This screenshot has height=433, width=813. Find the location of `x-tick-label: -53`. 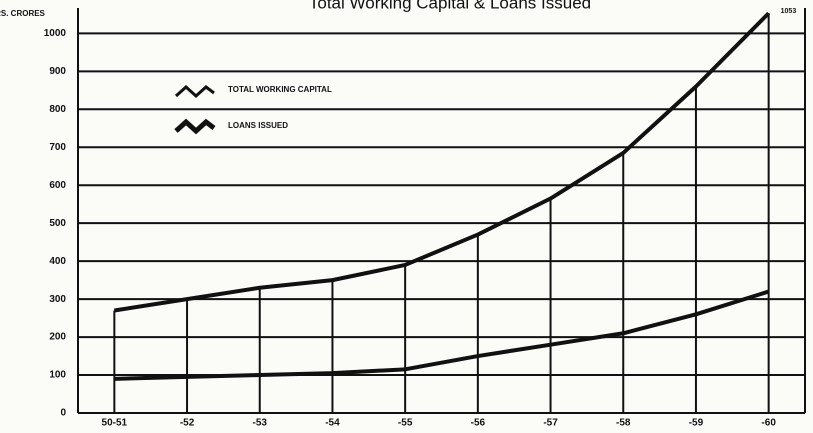

x-tick-label: -53 is located at coordinates (260, 423).